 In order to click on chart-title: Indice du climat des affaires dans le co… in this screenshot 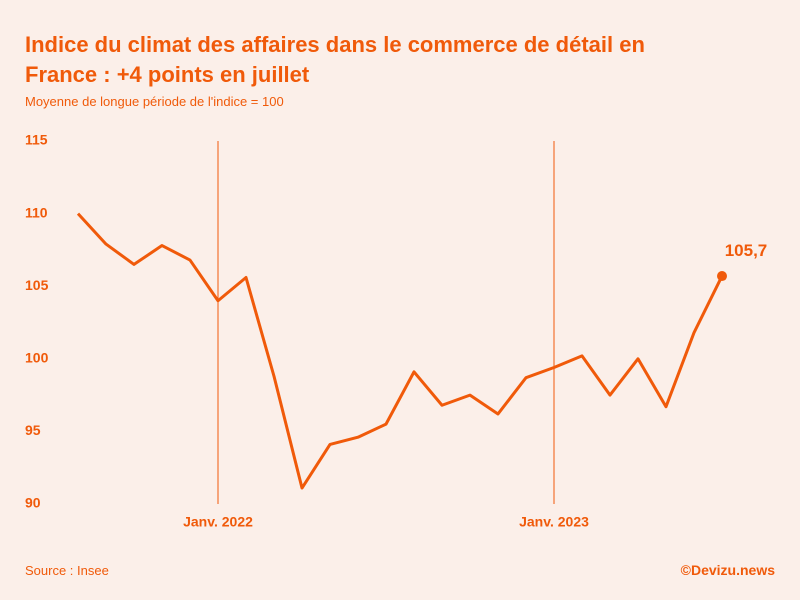, I will do `click(335, 59)`.